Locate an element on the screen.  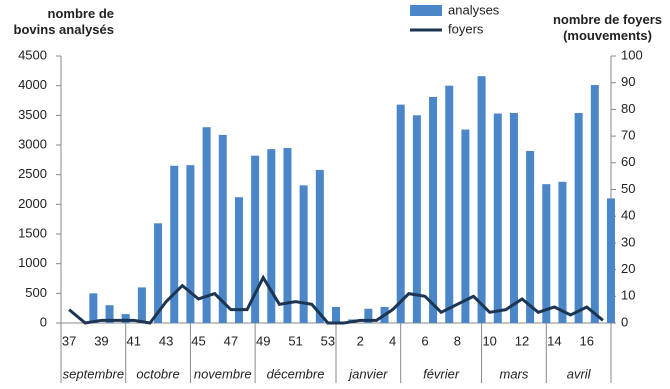
y2-tick-label: 100 is located at coordinates (632, 54).